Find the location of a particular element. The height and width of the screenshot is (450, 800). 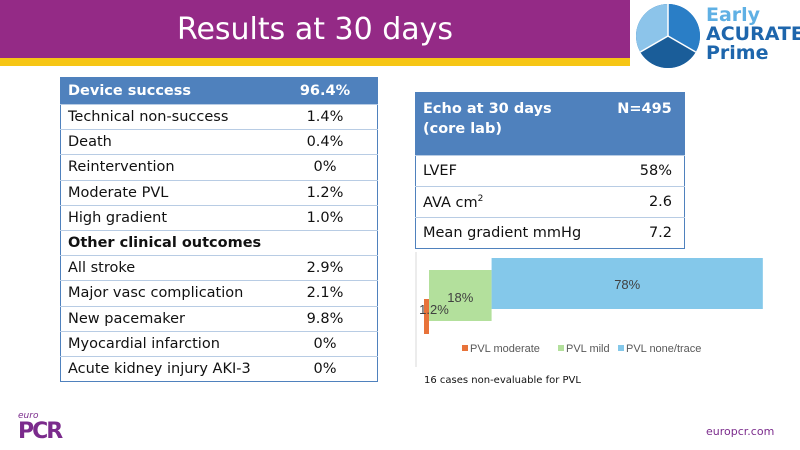

row-label: Reintervention is located at coordinates (166, 167).